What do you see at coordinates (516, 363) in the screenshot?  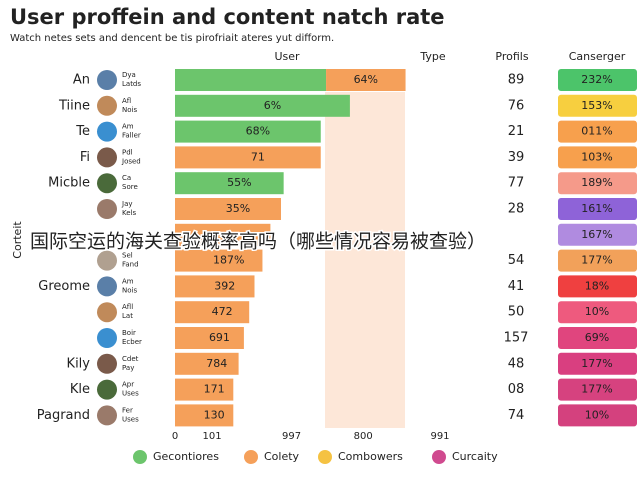 I see `profils-value: 48` at bounding box center [516, 363].